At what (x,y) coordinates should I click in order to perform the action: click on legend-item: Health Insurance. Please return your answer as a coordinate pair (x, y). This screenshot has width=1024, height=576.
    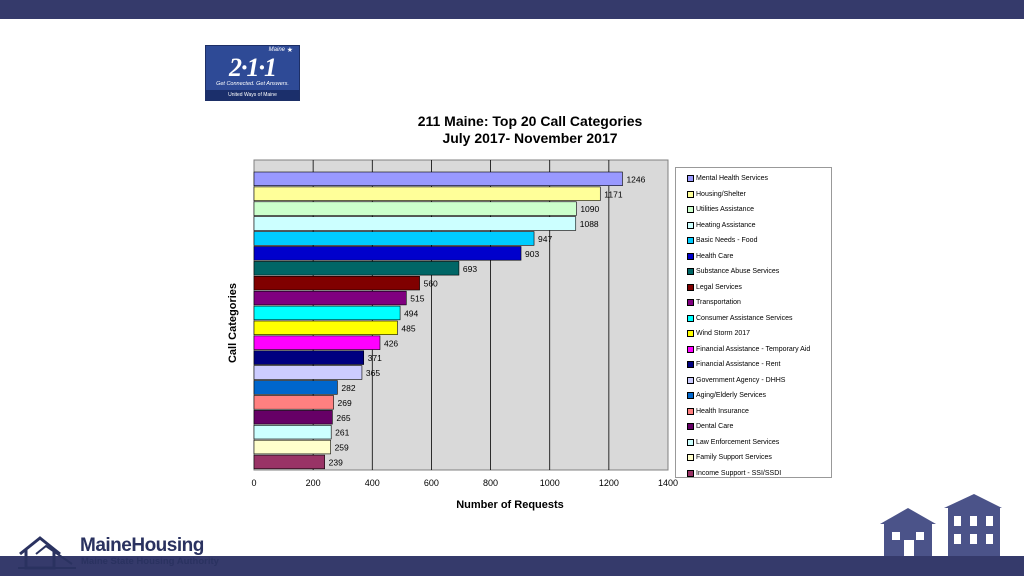
    Looking at the image, I should click on (753, 412).